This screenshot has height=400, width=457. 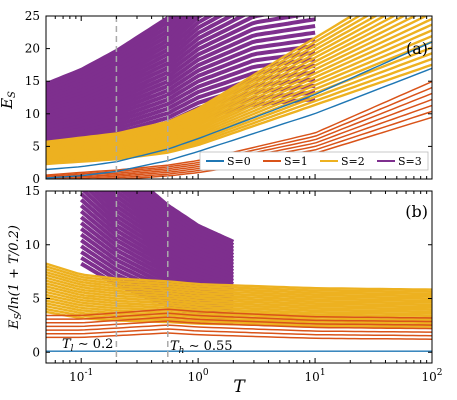 I want to click on xtick-label-0: 10⁻¹, so click(x=81, y=376).